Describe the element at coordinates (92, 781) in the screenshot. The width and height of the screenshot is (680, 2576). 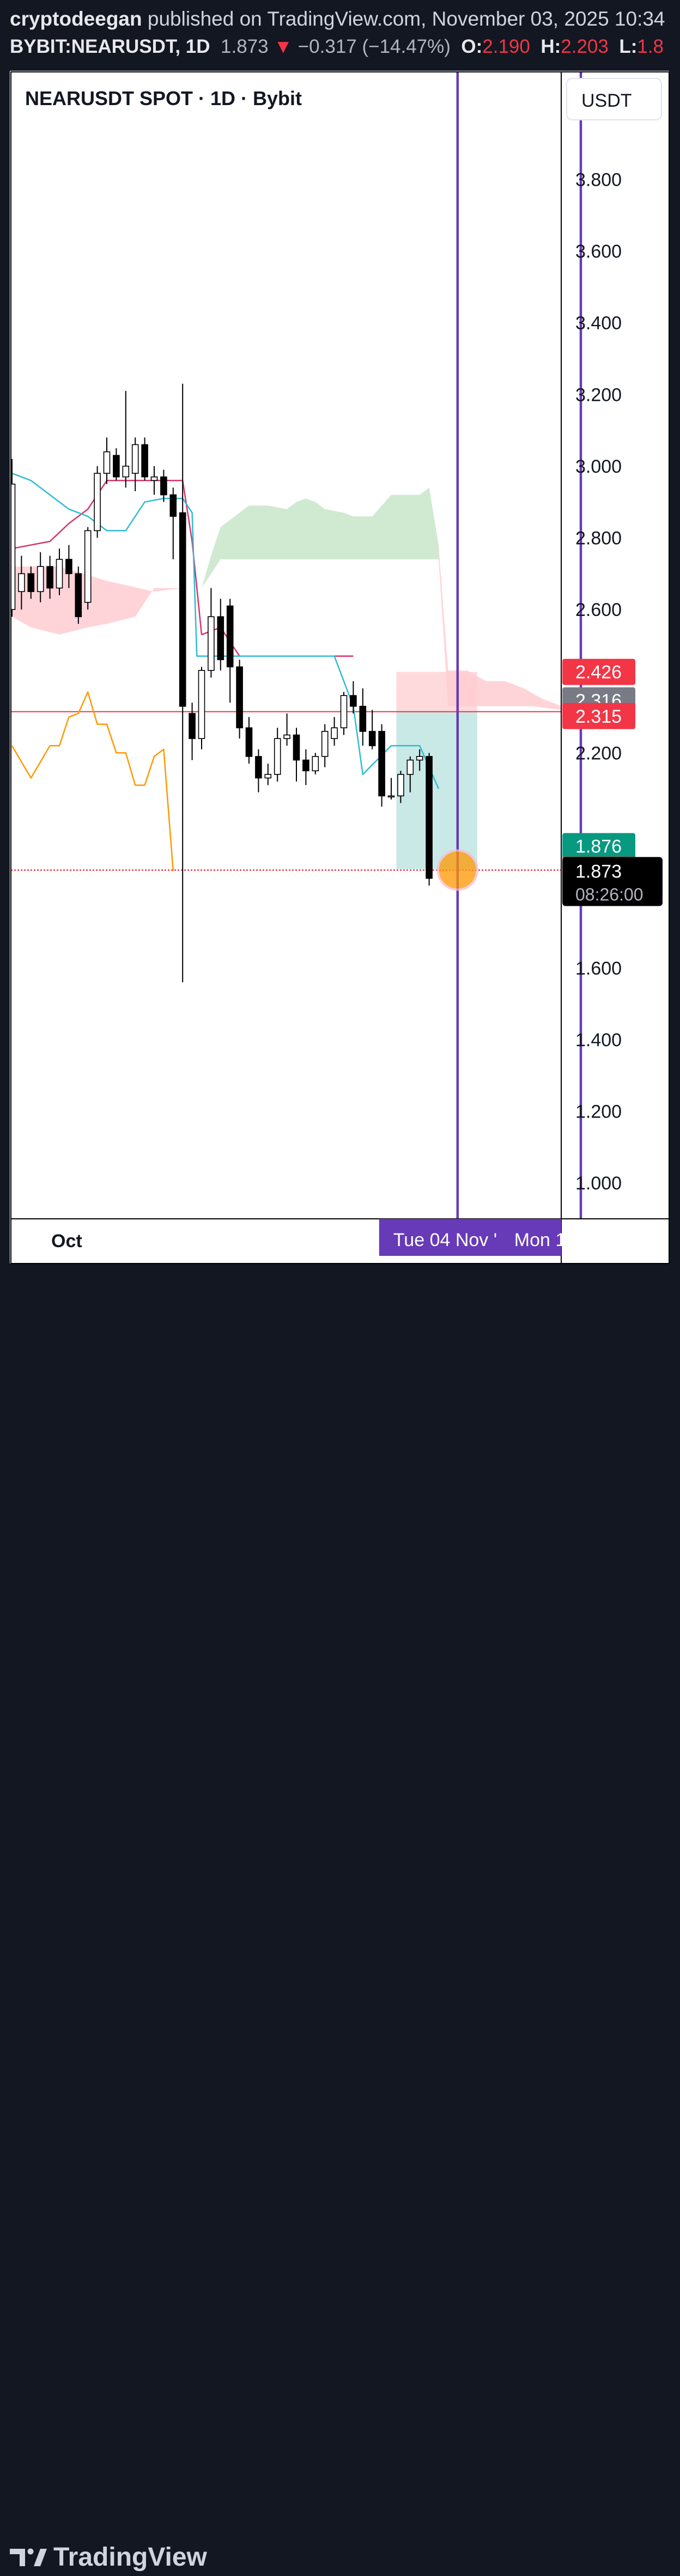
I see `ichimoku-lagging-line` at that location.